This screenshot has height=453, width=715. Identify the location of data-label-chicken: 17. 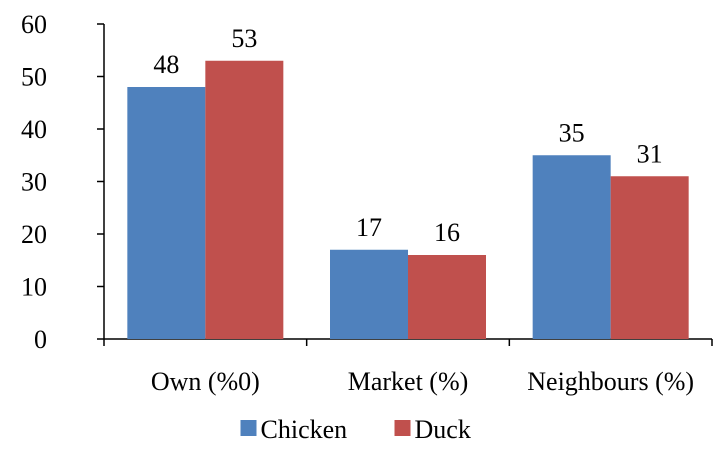
(369, 227).